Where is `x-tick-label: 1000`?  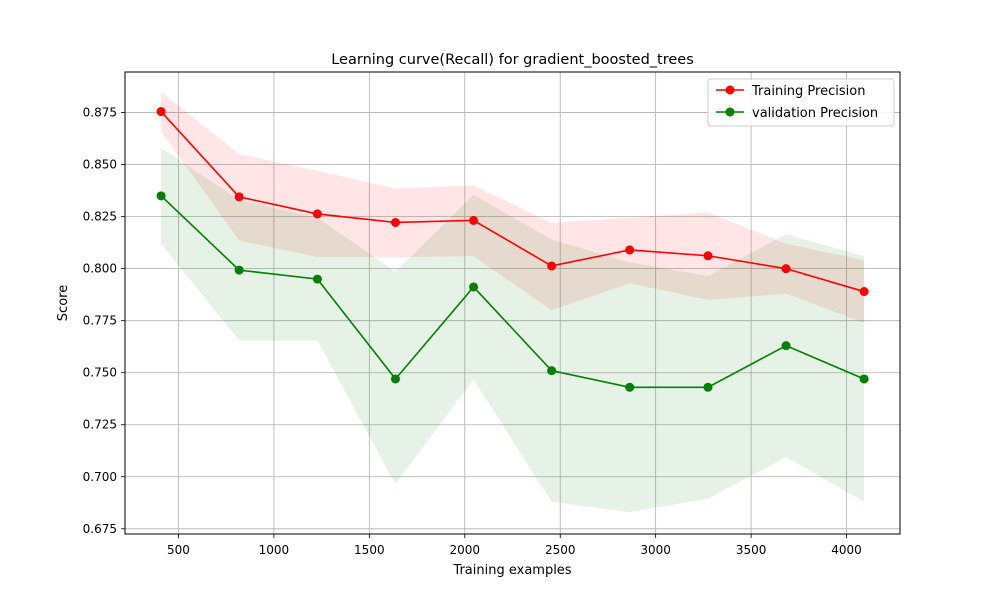 x-tick-label: 1000 is located at coordinates (274, 550).